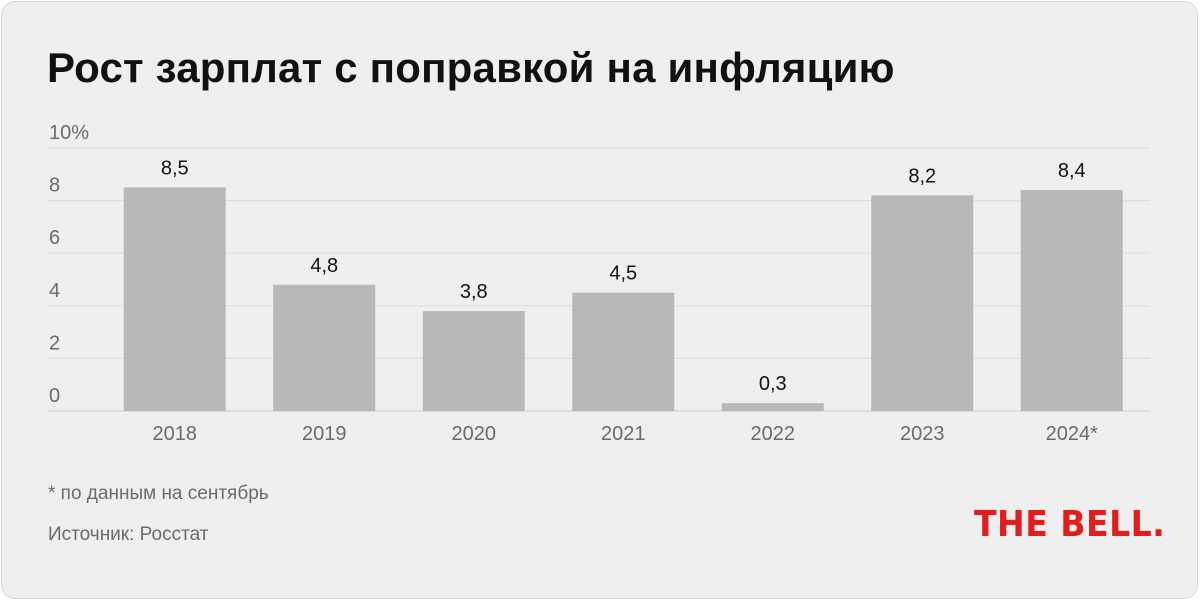  I want to click on value-label: 3,8, so click(474, 292).